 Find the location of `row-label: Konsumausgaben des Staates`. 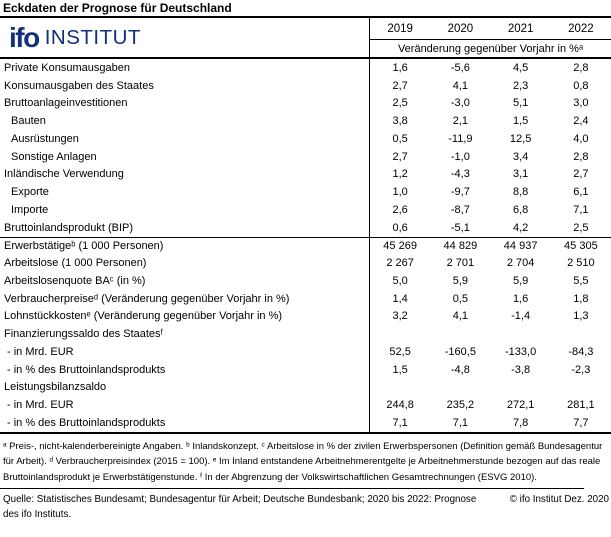

row-label: Konsumausgaben des Staates is located at coordinates (185, 85).